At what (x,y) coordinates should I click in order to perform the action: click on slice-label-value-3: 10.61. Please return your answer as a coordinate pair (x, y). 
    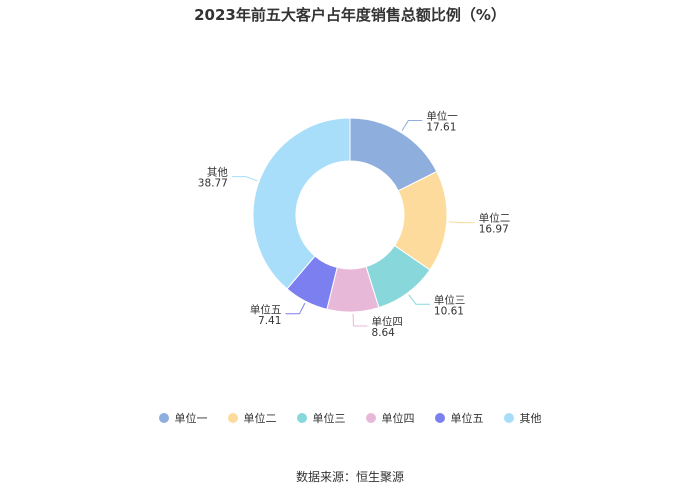
    Looking at the image, I should click on (449, 311).